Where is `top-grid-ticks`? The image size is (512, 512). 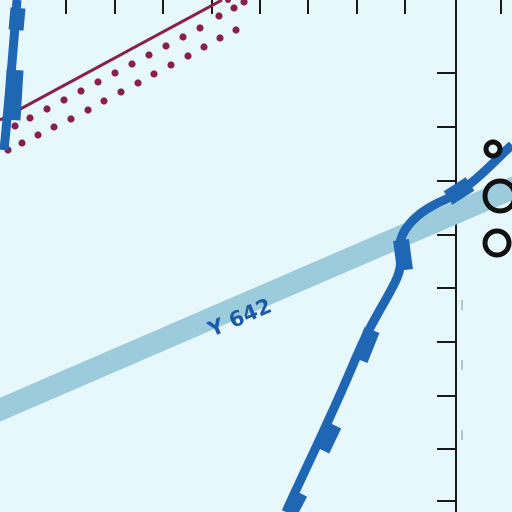
top-grid-ticks is located at coordinates (259, 7).